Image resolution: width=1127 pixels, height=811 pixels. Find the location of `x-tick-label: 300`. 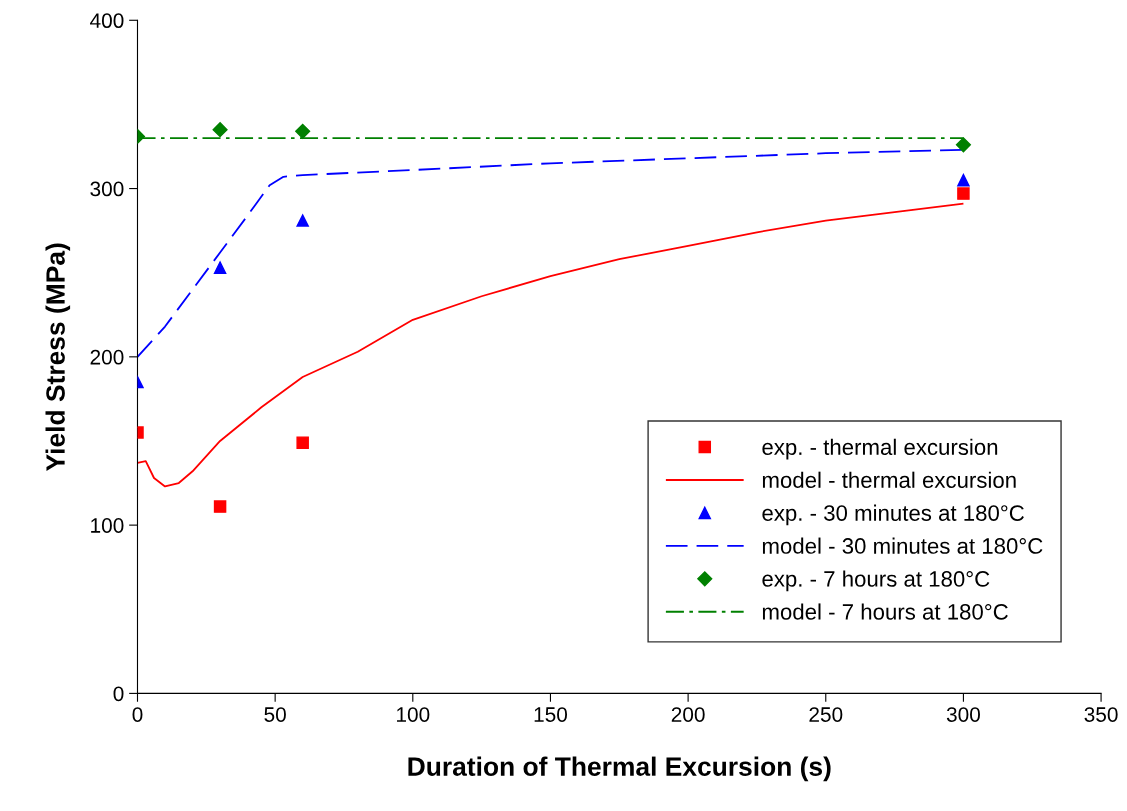

x-tick-label: 300 is located at coordinates (963, 714).